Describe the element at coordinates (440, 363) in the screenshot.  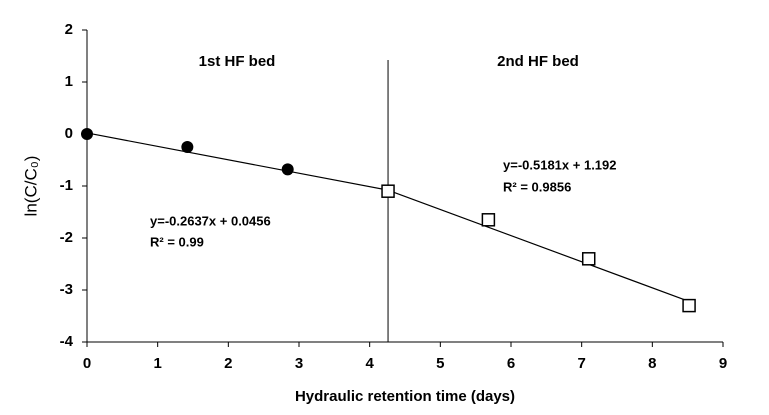
I see `x-tick-label: 5` at that location.